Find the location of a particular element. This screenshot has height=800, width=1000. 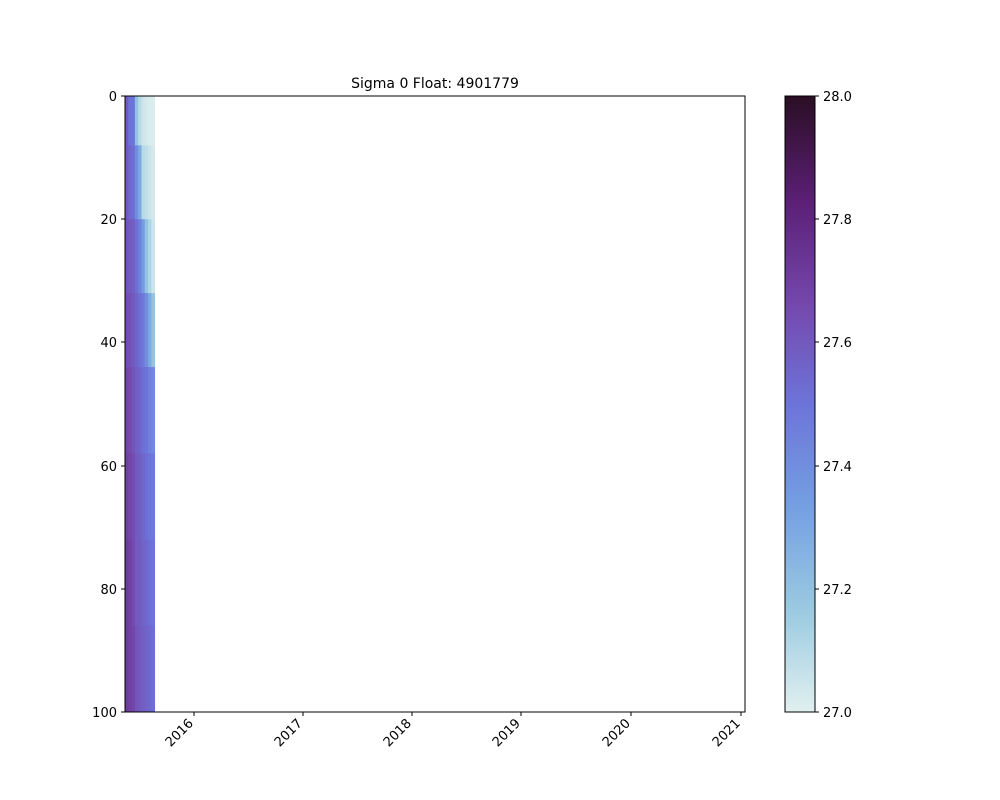

y-axis: 0 20 40 60 80 100 is located at coordinates (108, 405).